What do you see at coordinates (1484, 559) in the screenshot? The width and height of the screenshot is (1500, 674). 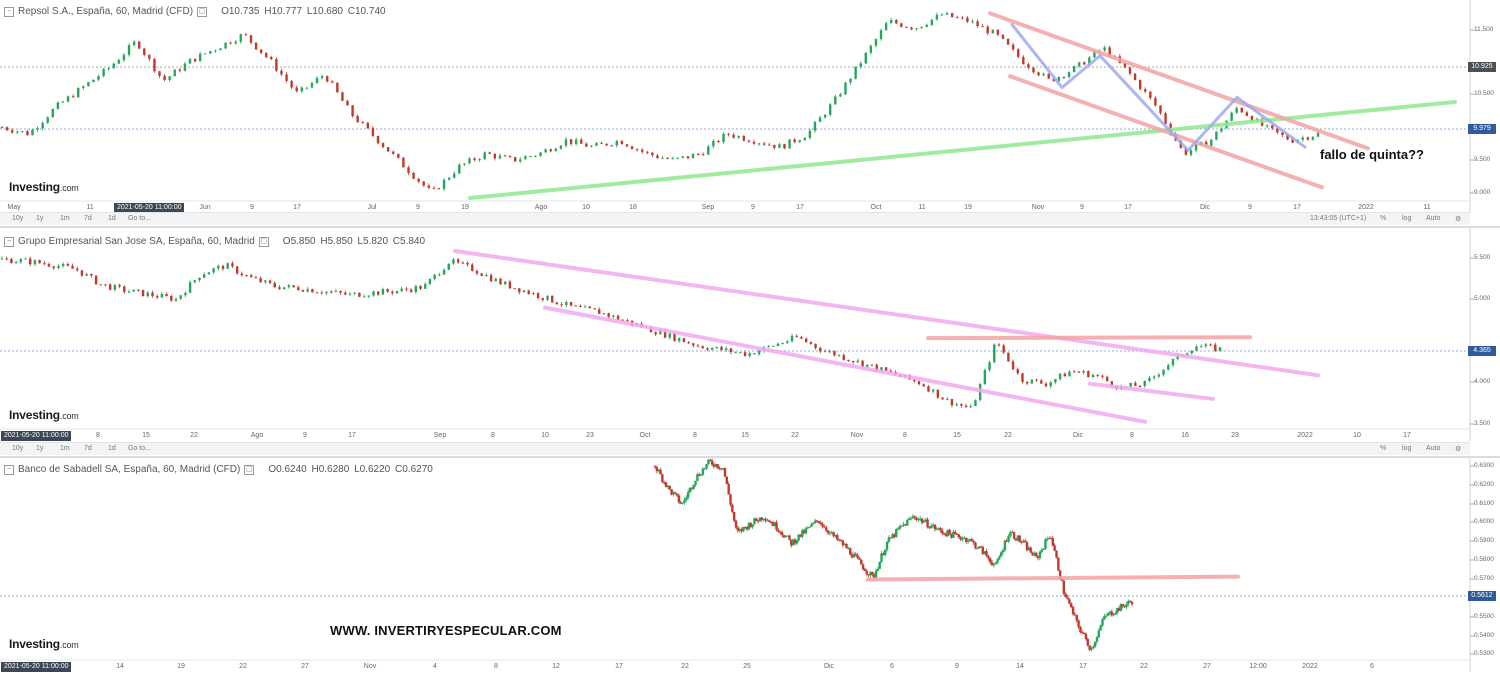 I see `y-tick-label: 0.5800` at bounding box center [1484, 559].